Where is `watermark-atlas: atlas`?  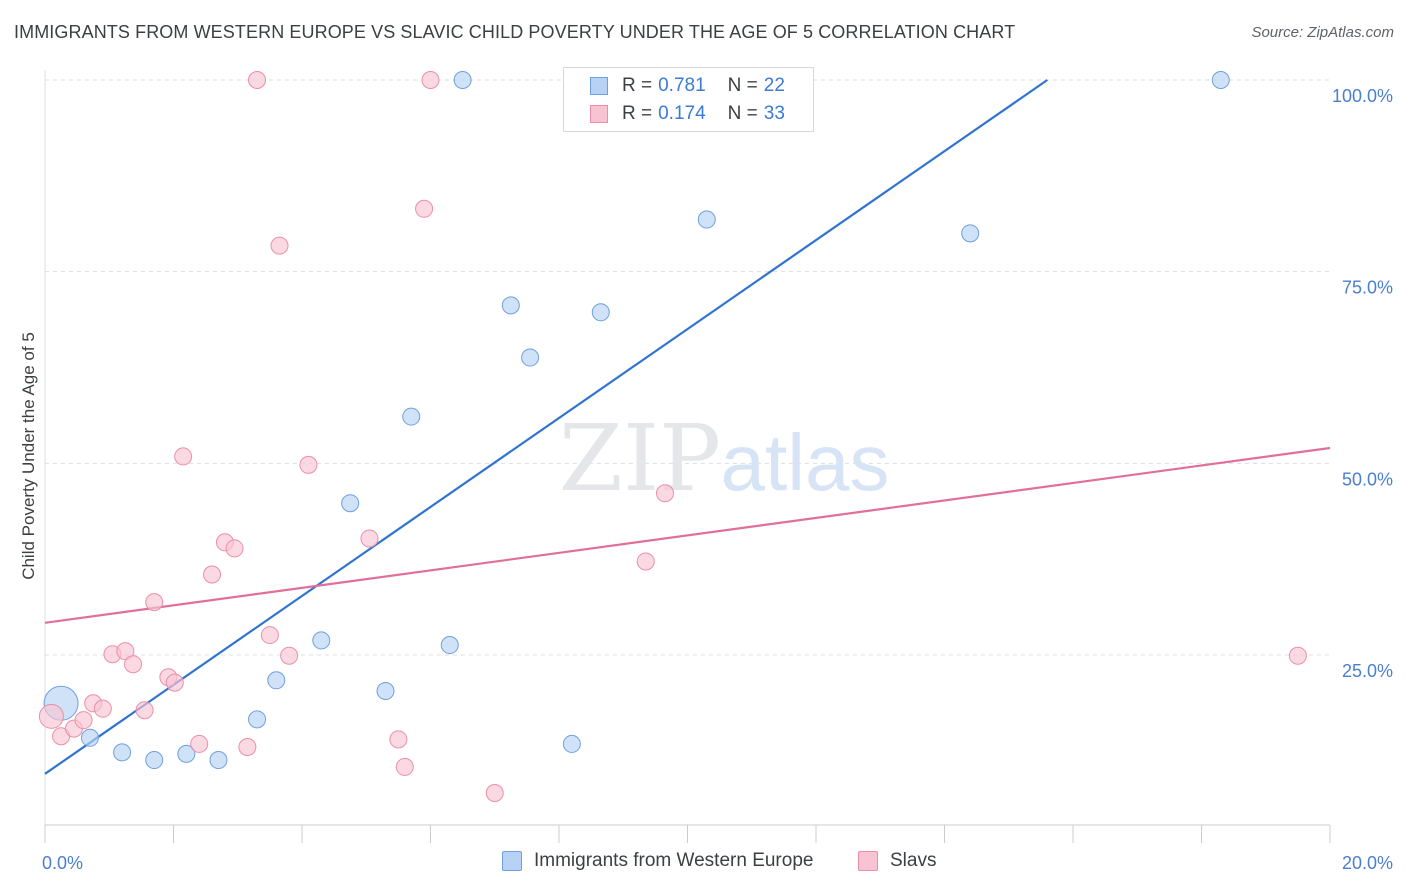 watermark-atlas: atlas is located at coordinates (805, 462).